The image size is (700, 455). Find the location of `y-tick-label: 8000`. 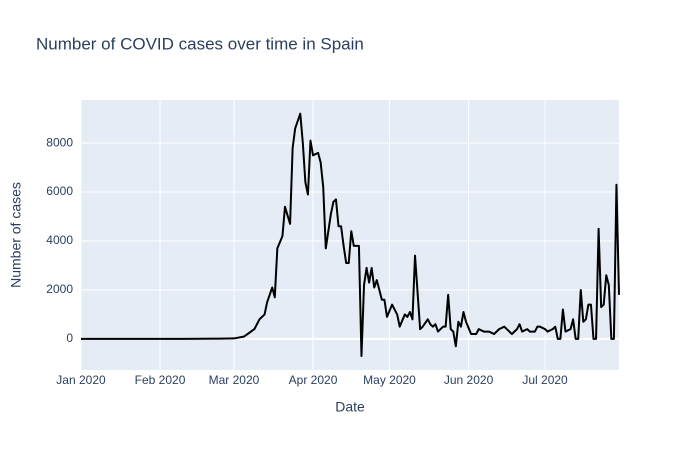

y-tick-label: 8000 is located at coordinates (59, 142).